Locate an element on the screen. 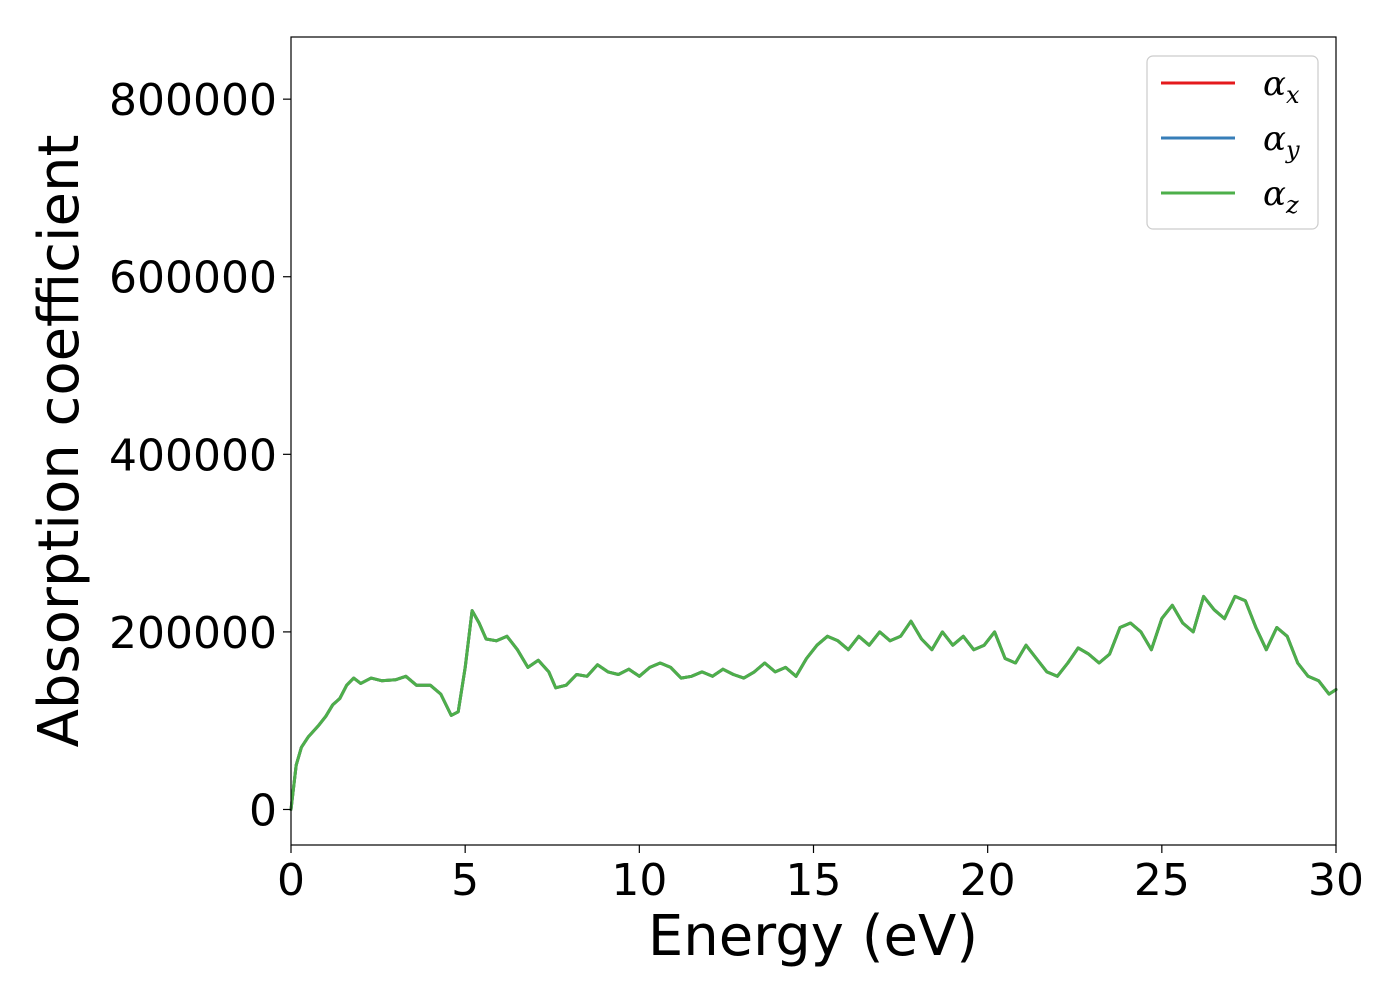 The width and height of the screenshot is (1400, 1000). y-axis-label: Absorption coefficient is located at coordinates (59, 441).